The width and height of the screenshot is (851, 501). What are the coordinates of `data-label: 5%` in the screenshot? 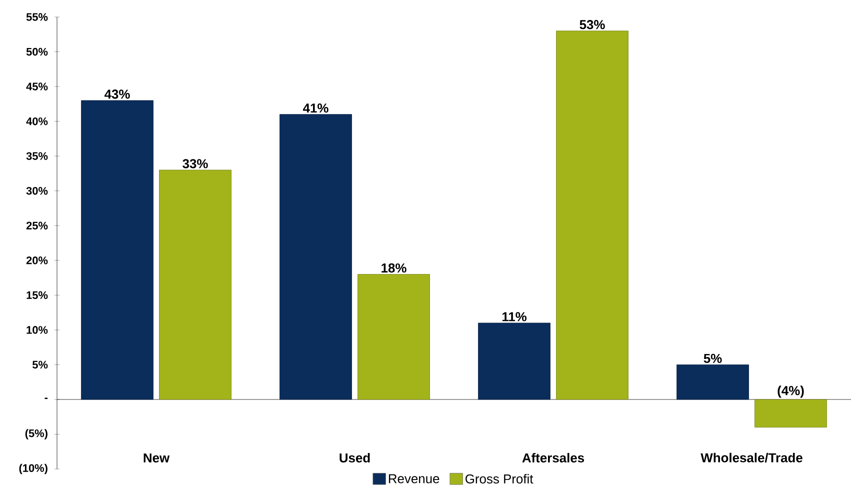 It's located at (713, 358).